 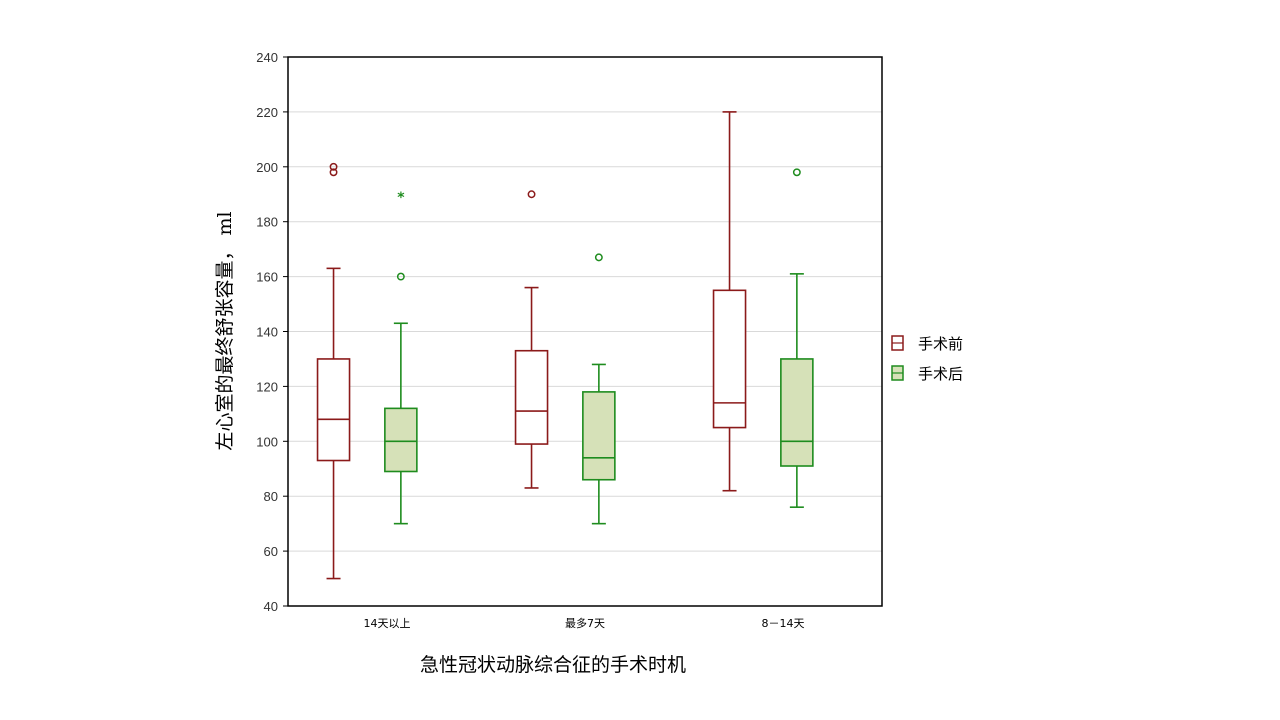 I want to click on y-axis: 40 60 80 100 120 140 160 180 200 220 240, so click(x=272, y=332).